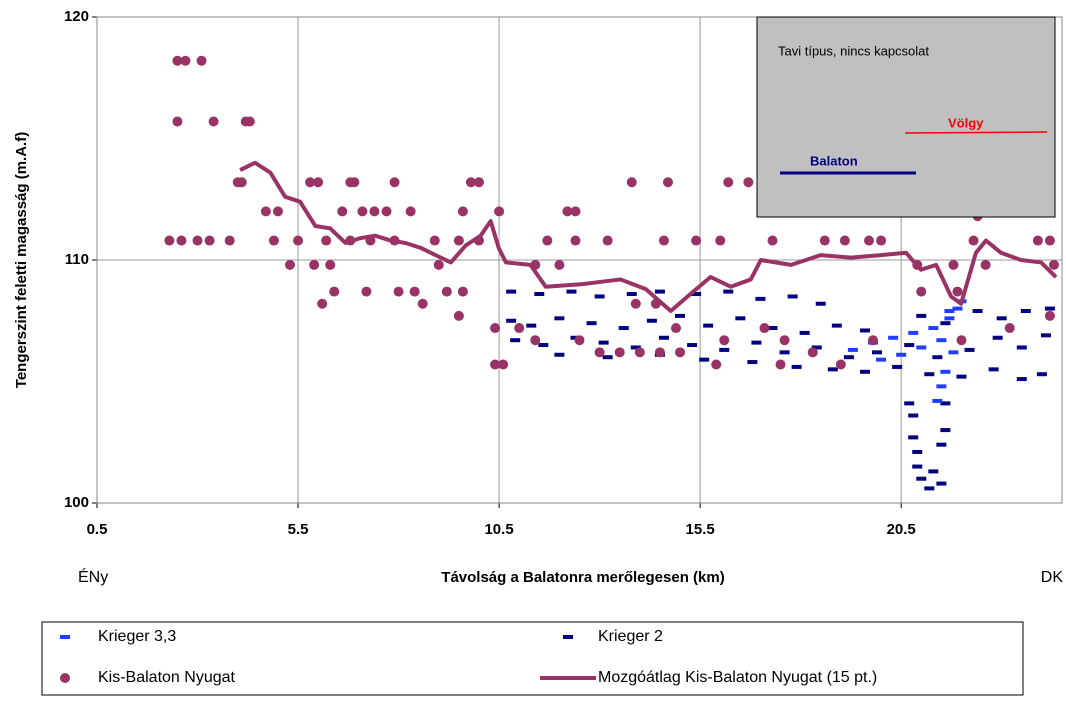  I want to click on legend-label: Mozgóátlag Kis-Balaton Nyugat (15 pt.), so click(737, 677).